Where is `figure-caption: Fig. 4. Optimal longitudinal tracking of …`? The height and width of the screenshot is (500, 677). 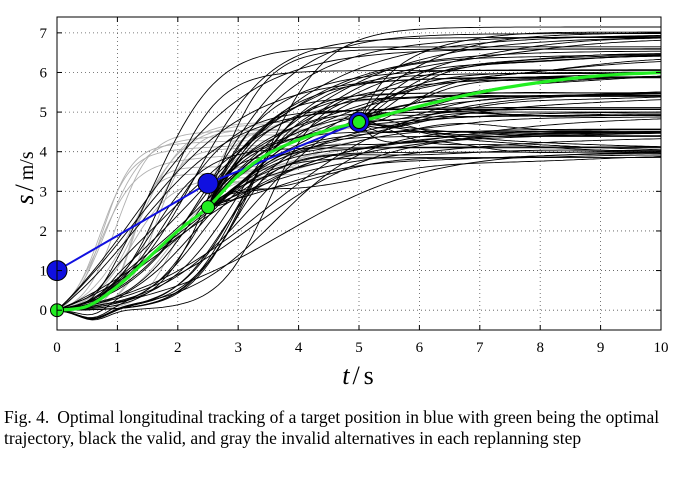 figure-caption: Fig. 4. Optimal longitudinal tracking of … is located at coordinates (338, 428).